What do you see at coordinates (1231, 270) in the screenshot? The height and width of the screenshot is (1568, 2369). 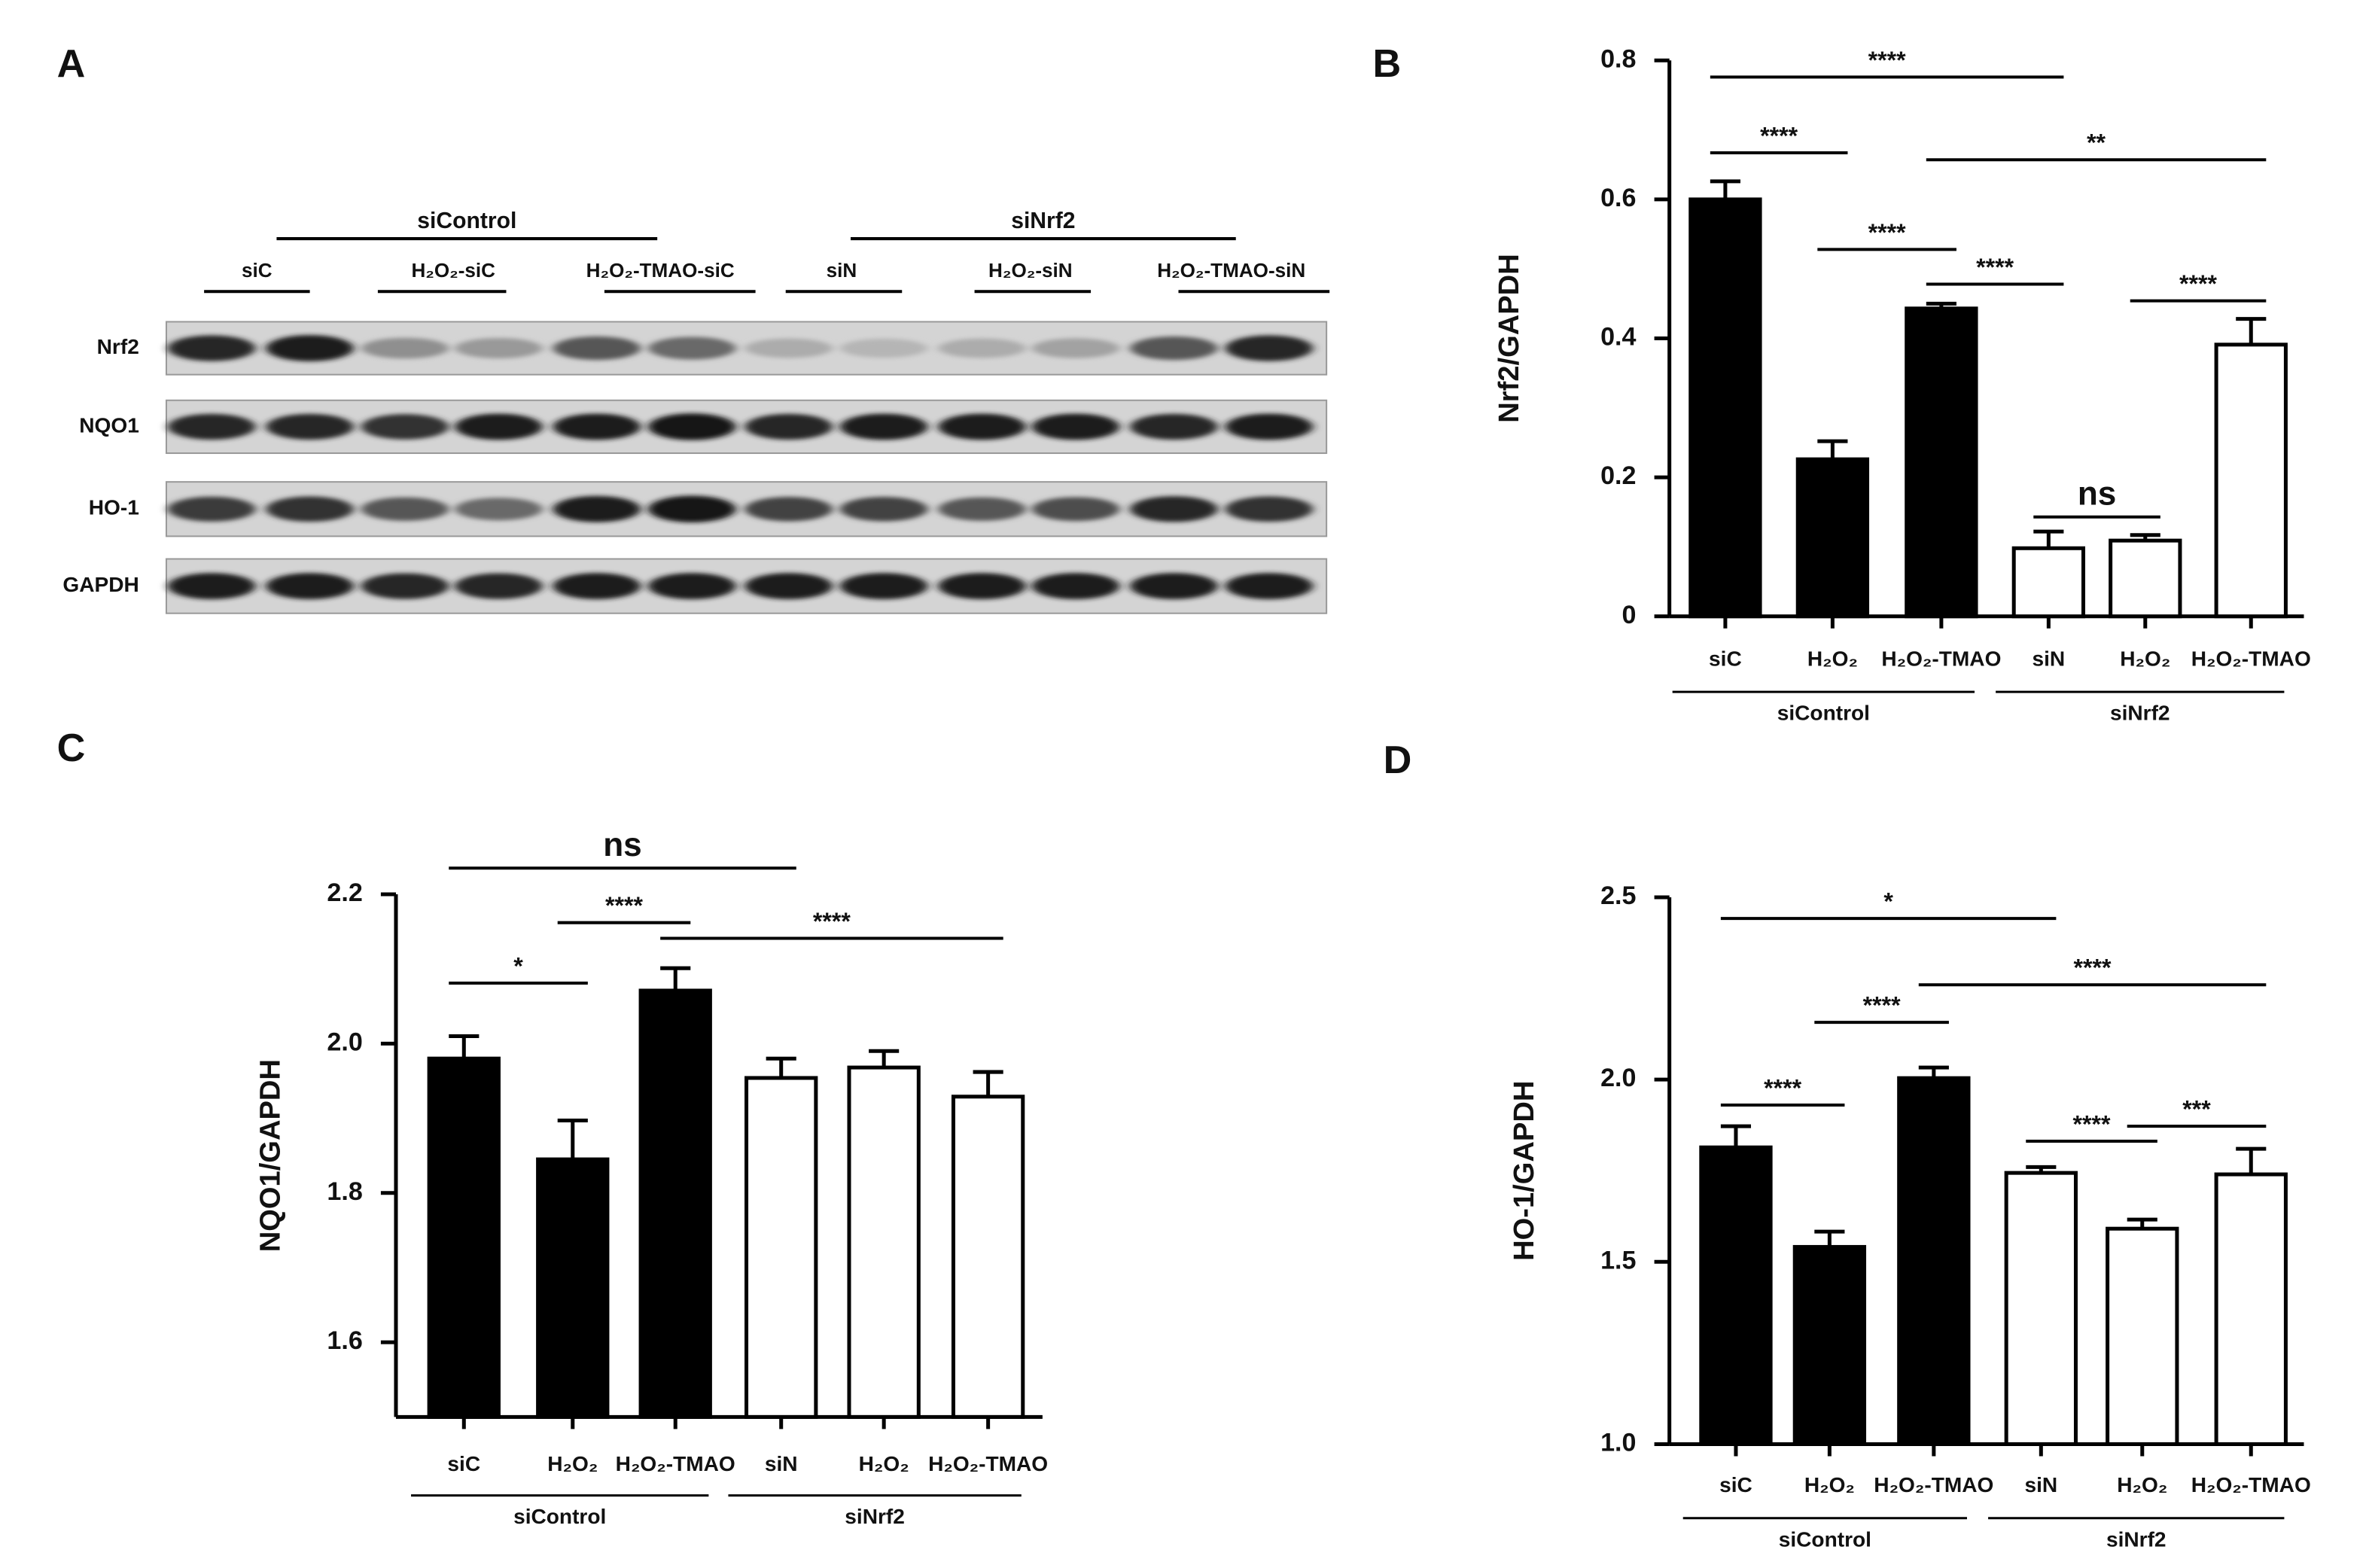 I see `lane-label: H₂O₂-TMAO-siN` at bounding box center [1231, 270].